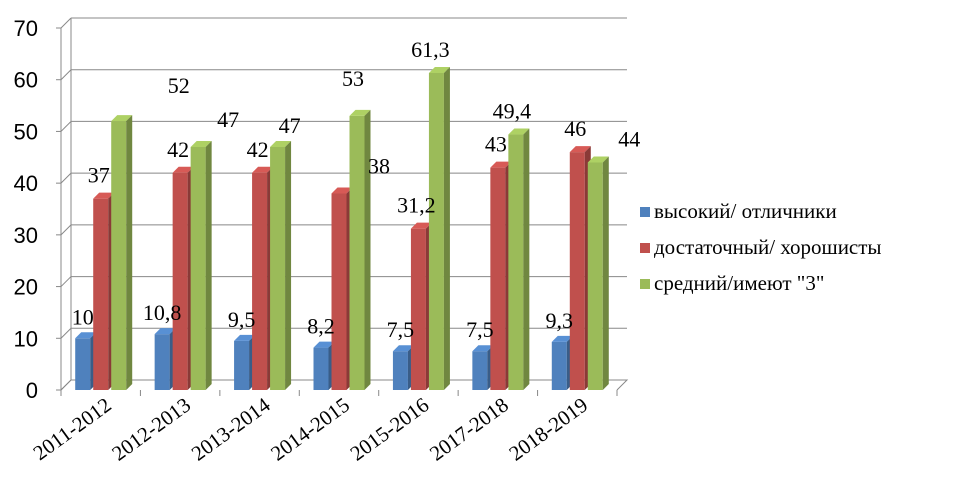 The image size is (954, 503). What do you see at coordinates (26, 131) in the screenshot?
I see `y-tick-label: 50` at bounding box center [26, 131].